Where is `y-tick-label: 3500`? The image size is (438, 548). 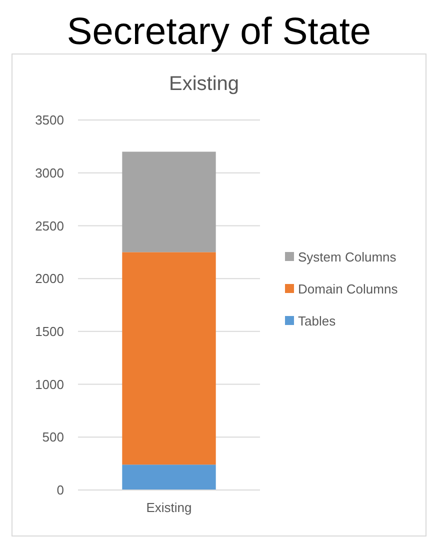
y-tick-label: 3500 is located at coordinates (49, 120).